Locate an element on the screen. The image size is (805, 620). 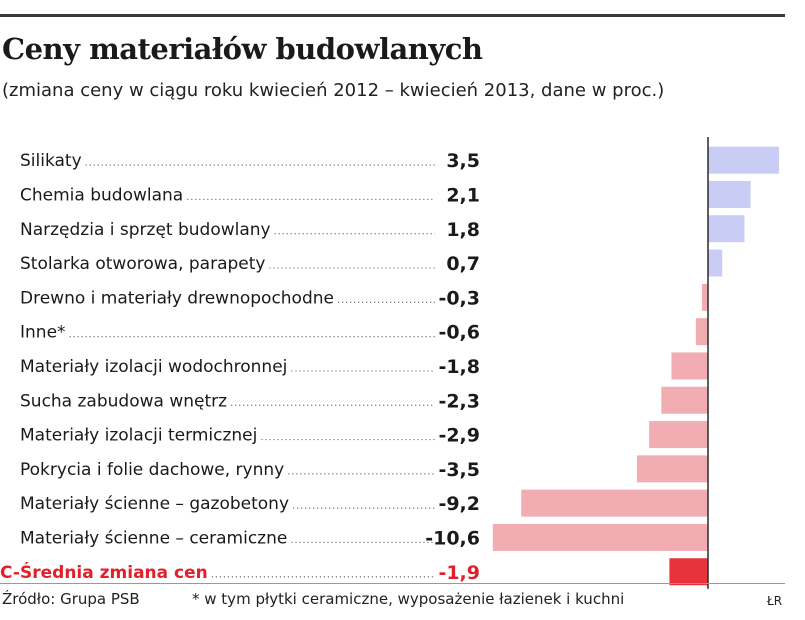
value-label: -2,9 is located at coordinates (459, 436).